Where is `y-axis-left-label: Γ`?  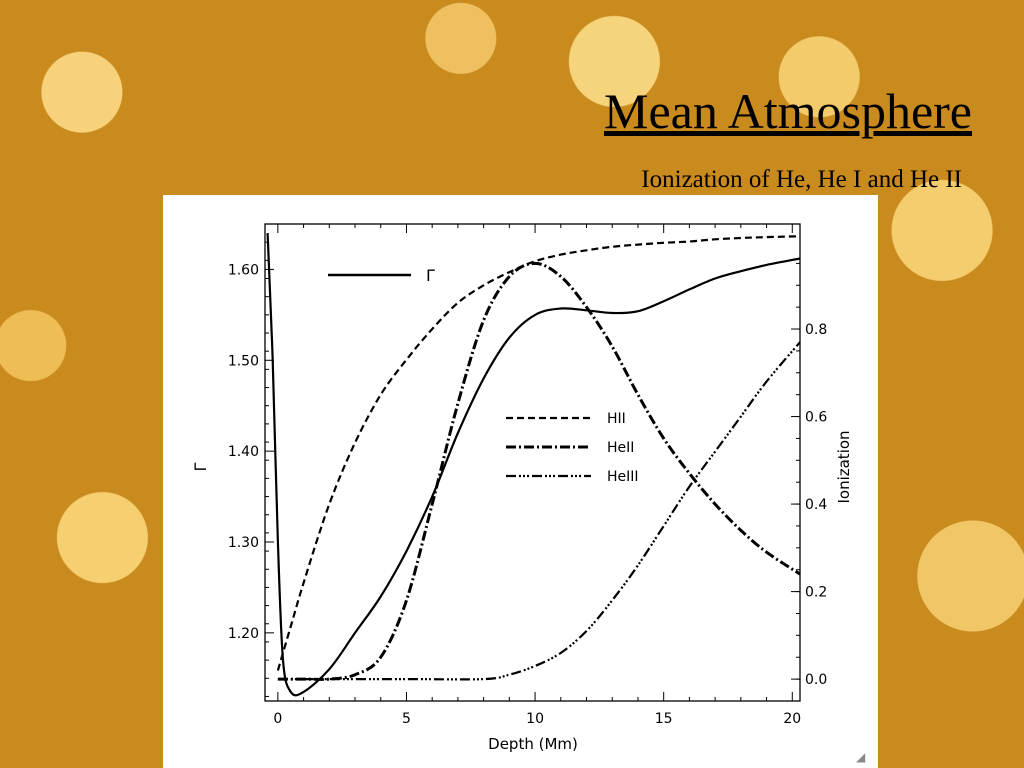 y-axis-left-label: Γ is located at coordinates (200, 466).